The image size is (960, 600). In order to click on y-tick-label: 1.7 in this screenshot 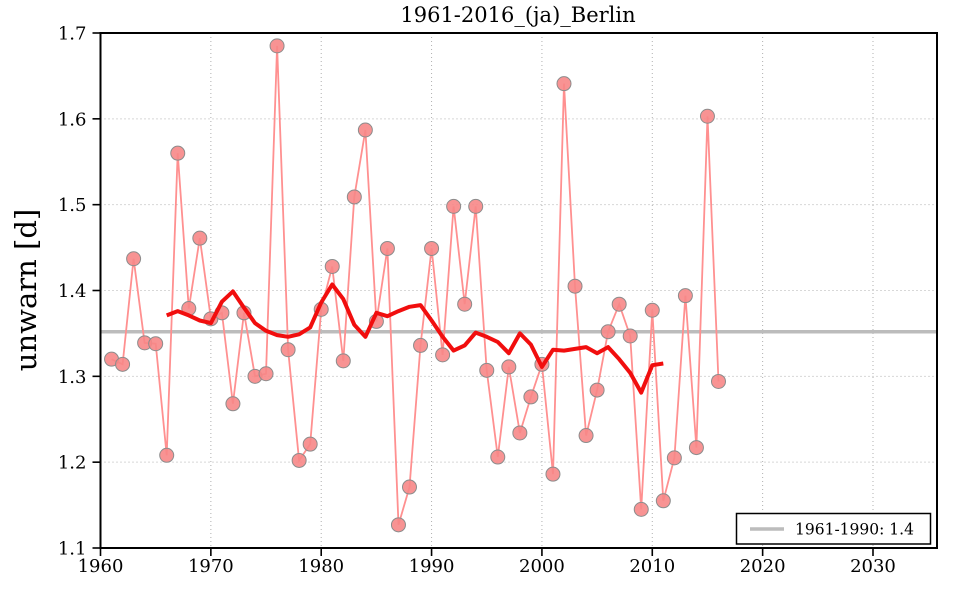, I will do `click(72, 34)`.